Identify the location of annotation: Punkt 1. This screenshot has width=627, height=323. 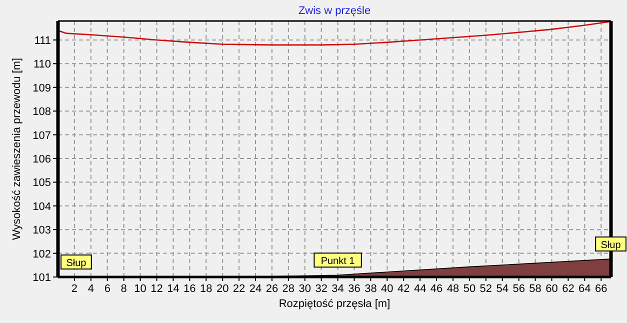
(338, 262).